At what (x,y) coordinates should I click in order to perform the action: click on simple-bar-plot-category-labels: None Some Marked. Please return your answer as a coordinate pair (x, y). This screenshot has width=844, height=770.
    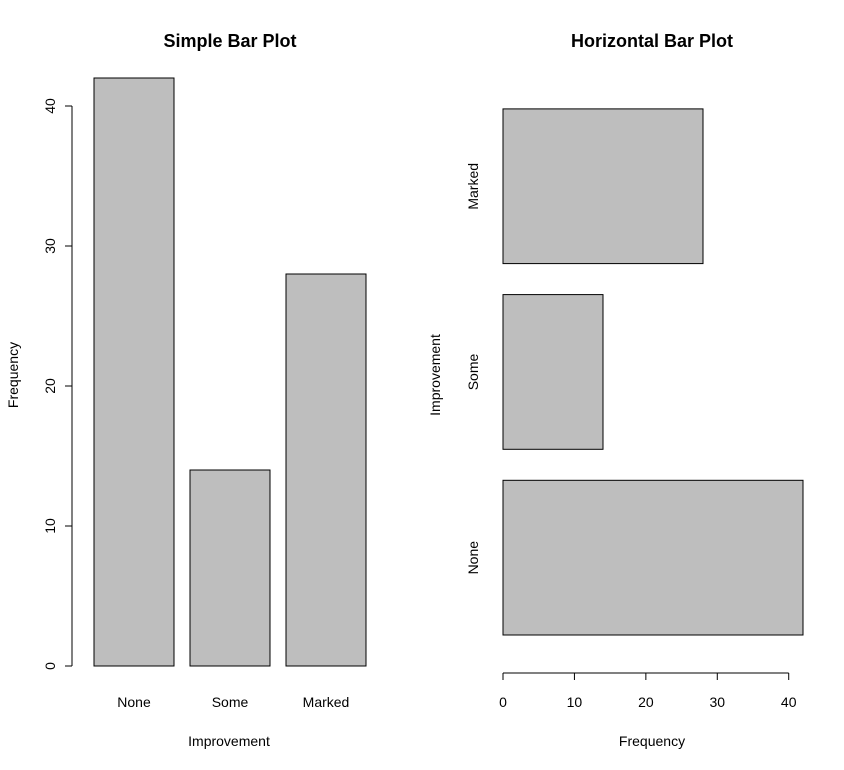
    Looking at the image, I should click on (233, 702).